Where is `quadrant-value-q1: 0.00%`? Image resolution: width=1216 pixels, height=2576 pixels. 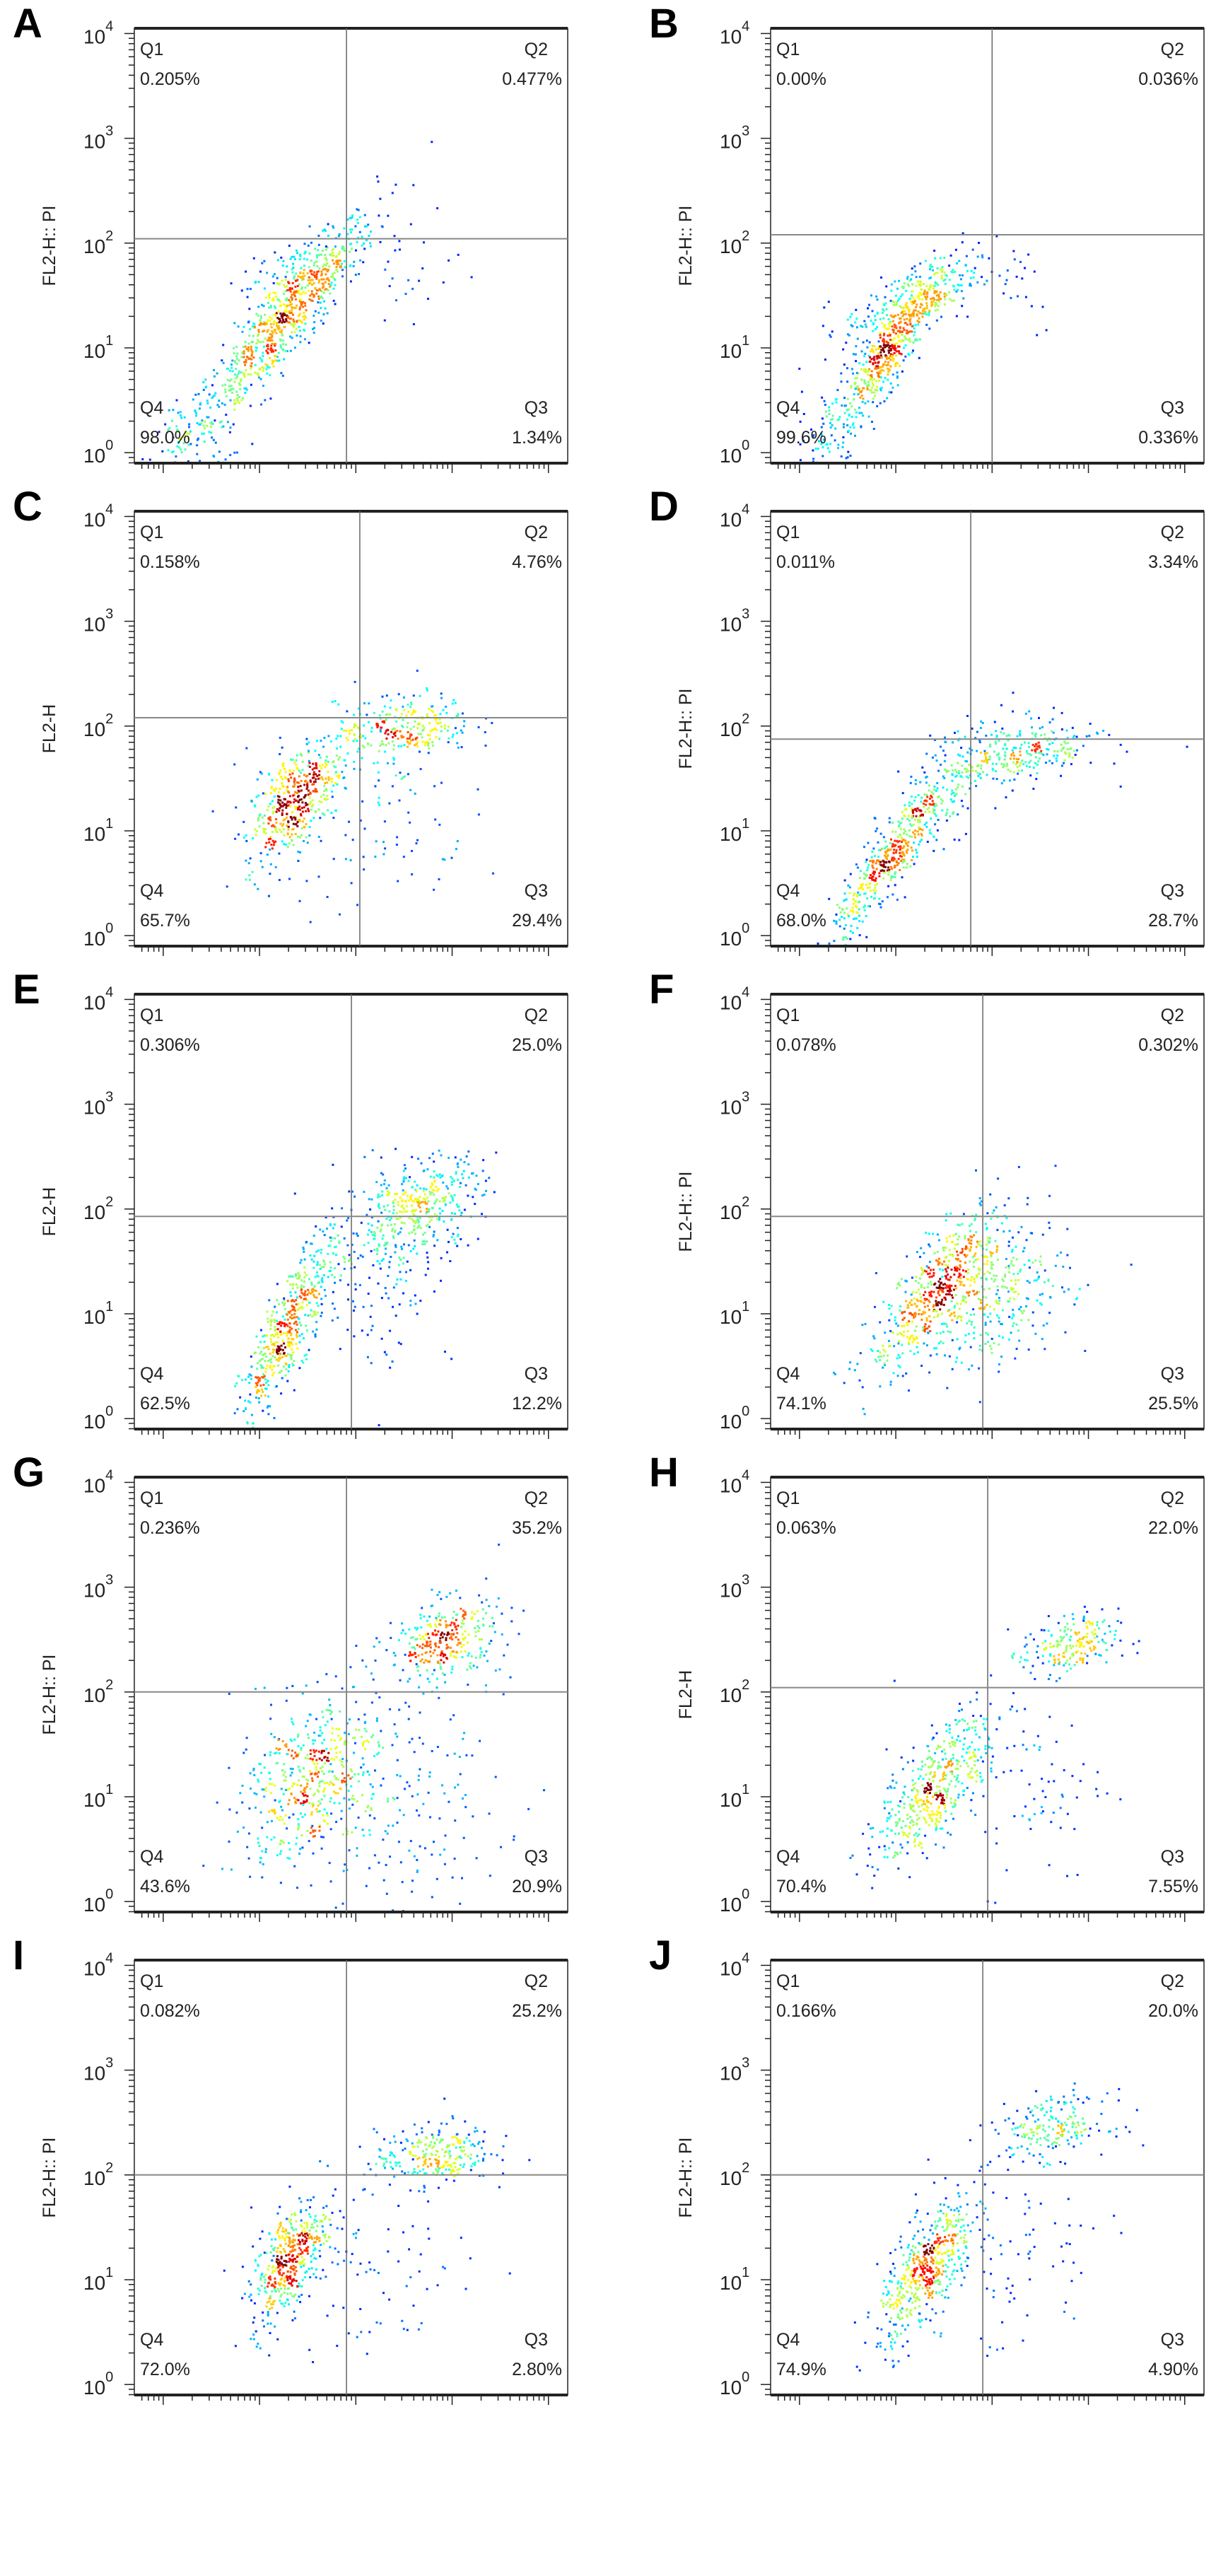 quadrant-value-q1: 0.00% is located at coordinates (801, 79).